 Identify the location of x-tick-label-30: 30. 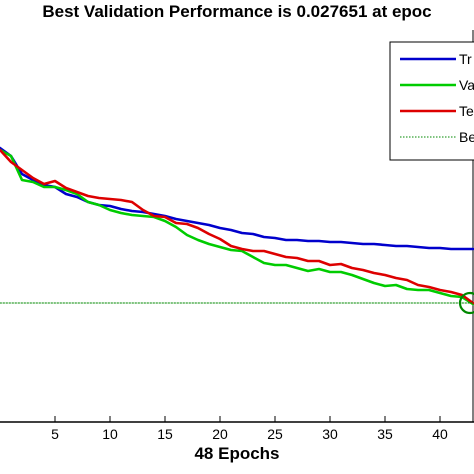
(330, 434).